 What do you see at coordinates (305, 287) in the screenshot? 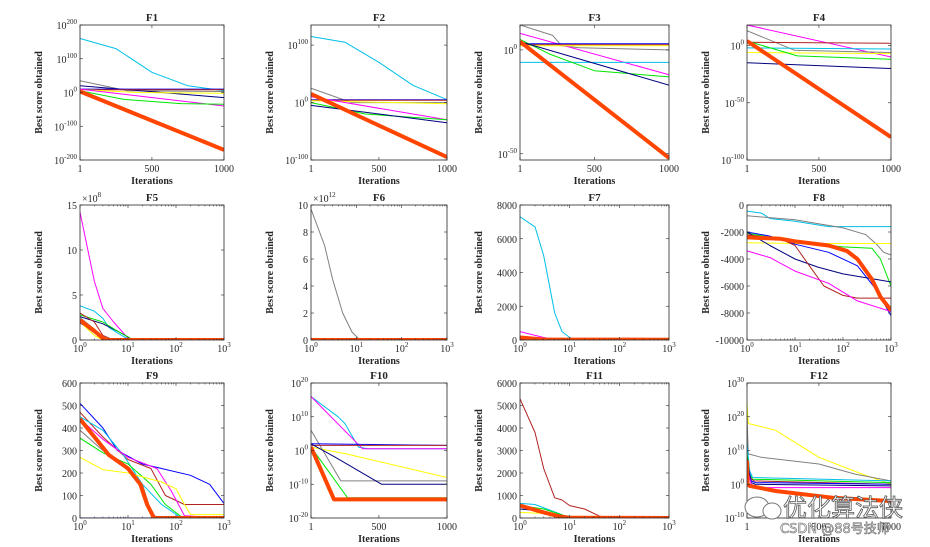
I see `y-tick-label: 4` at bounding box center [305, 287].